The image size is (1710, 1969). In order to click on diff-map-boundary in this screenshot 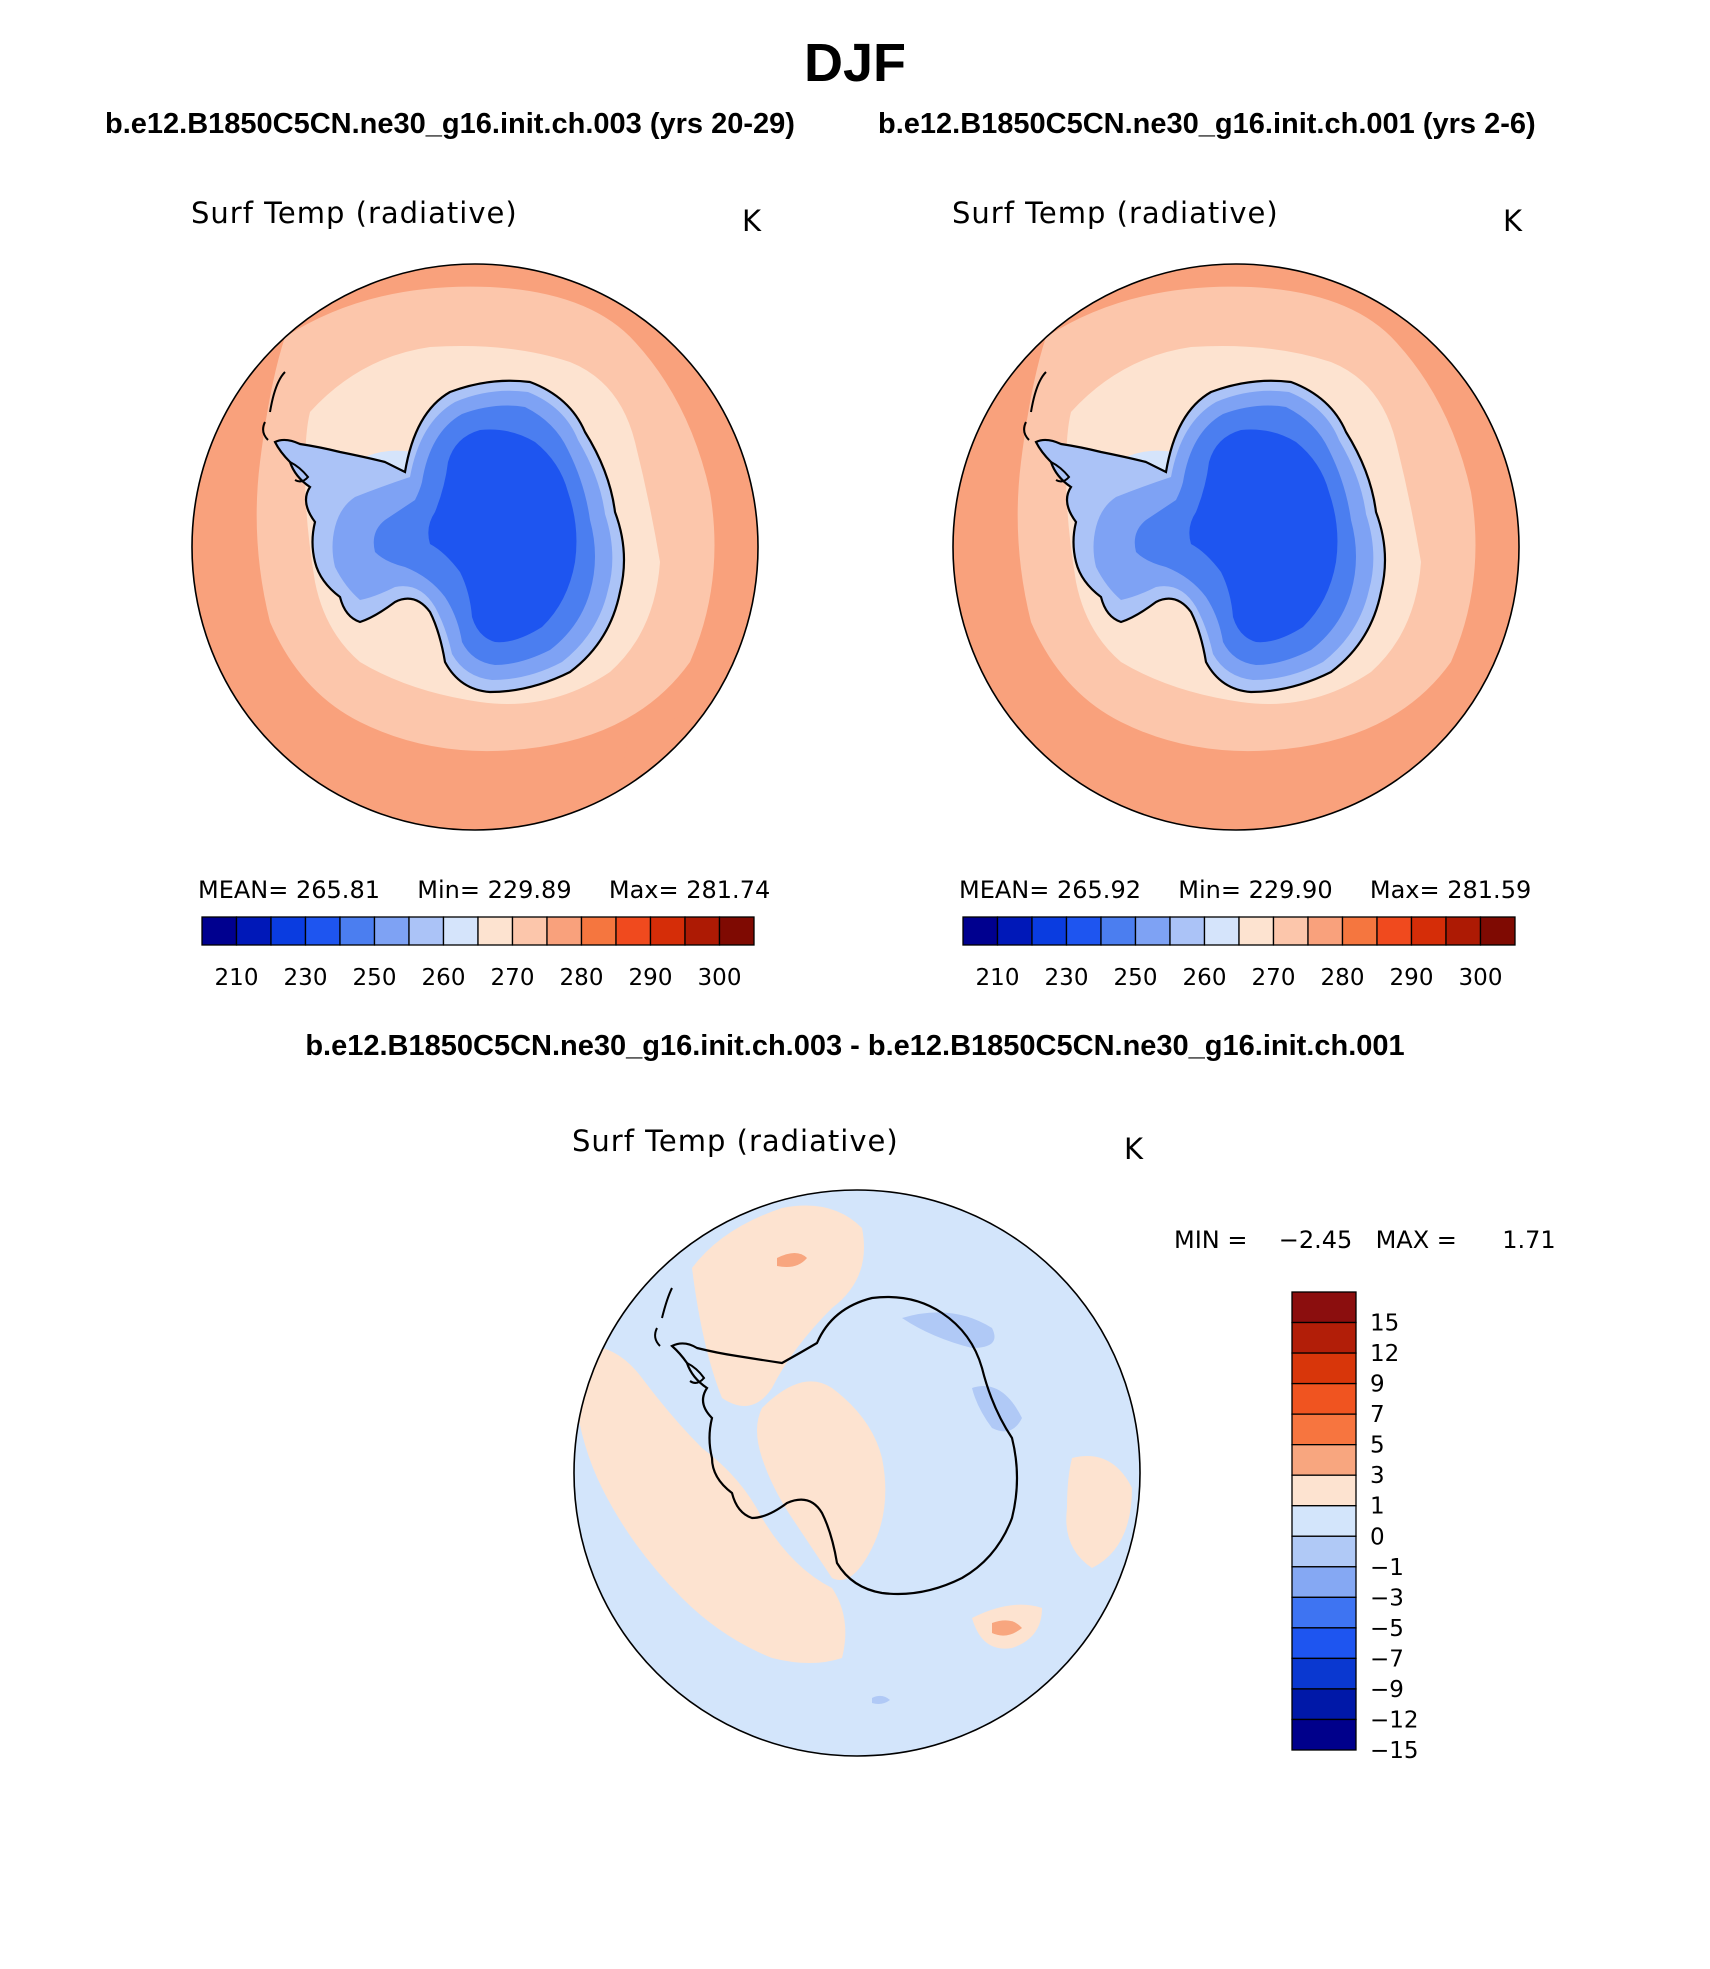, I will do `click(857, 1473)`.